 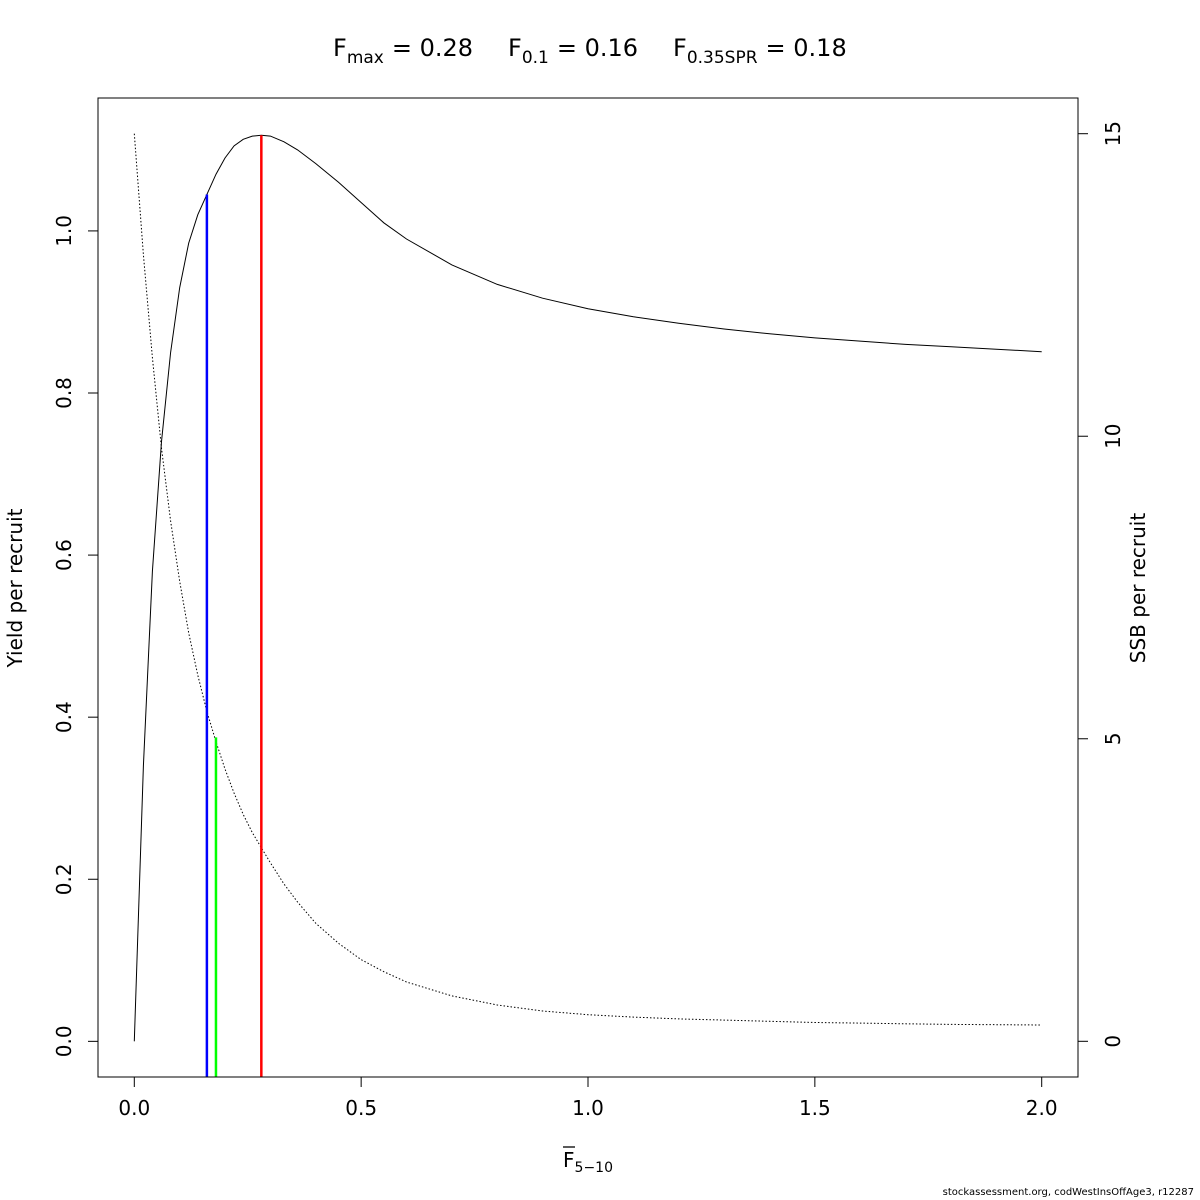 What do you see at coordinates (594, 1168) in the screenshot?
I see `x-axis-label-subscript: 5−10` at bounding box center [594, 1168].